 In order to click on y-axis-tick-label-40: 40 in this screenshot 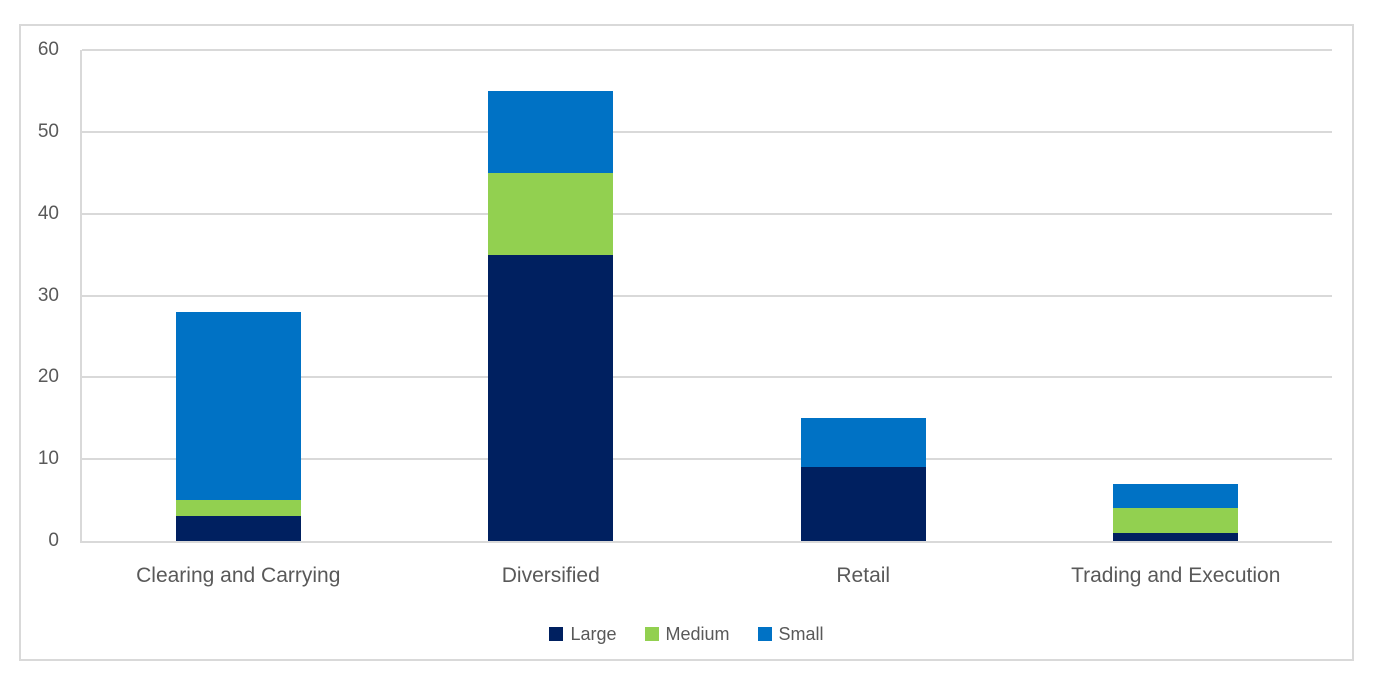, I will do `click(48, 213)`.